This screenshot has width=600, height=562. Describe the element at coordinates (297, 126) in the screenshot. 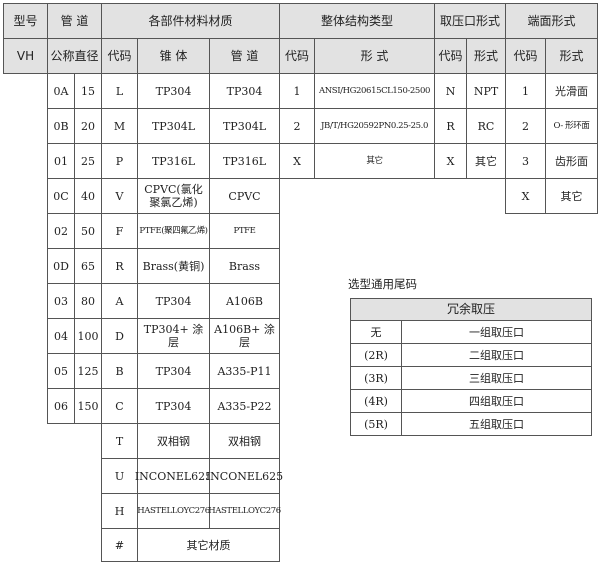

I see `structure-code: 2` at that location.